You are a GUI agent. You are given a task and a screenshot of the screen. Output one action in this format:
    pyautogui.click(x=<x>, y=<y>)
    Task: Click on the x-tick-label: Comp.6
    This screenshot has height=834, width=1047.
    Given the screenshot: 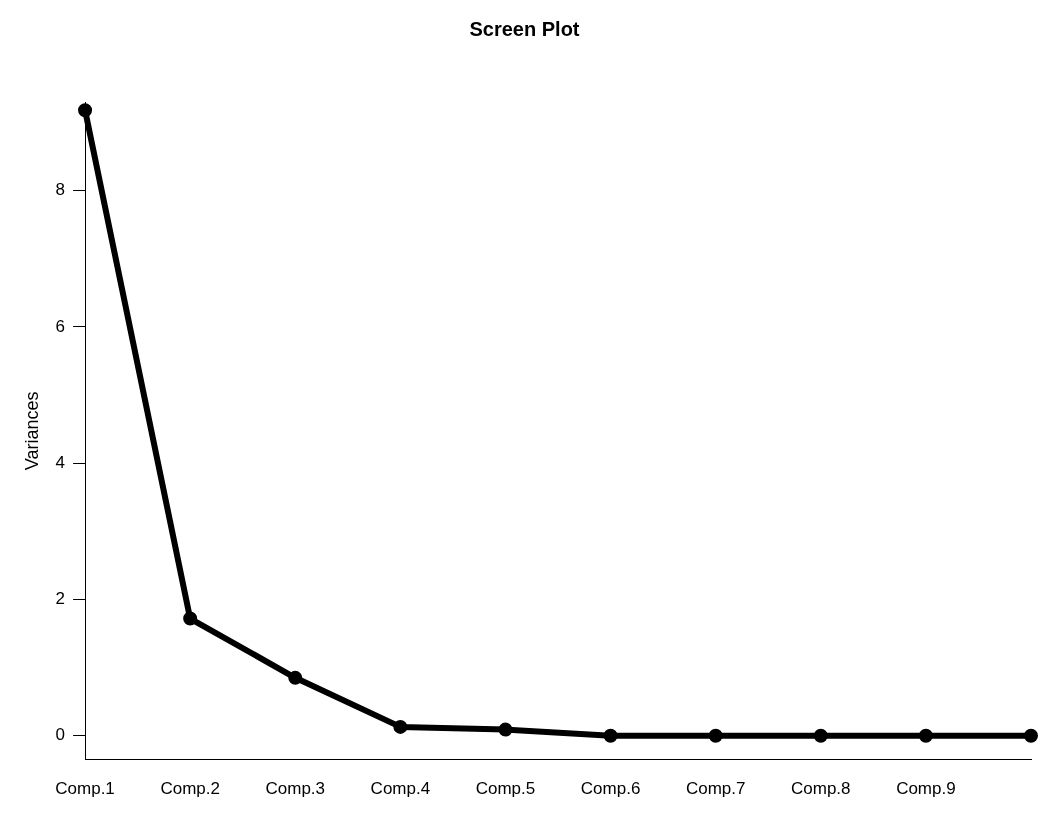 What is the action you would take?
    pyautogui.click(x=610, y=789)
    